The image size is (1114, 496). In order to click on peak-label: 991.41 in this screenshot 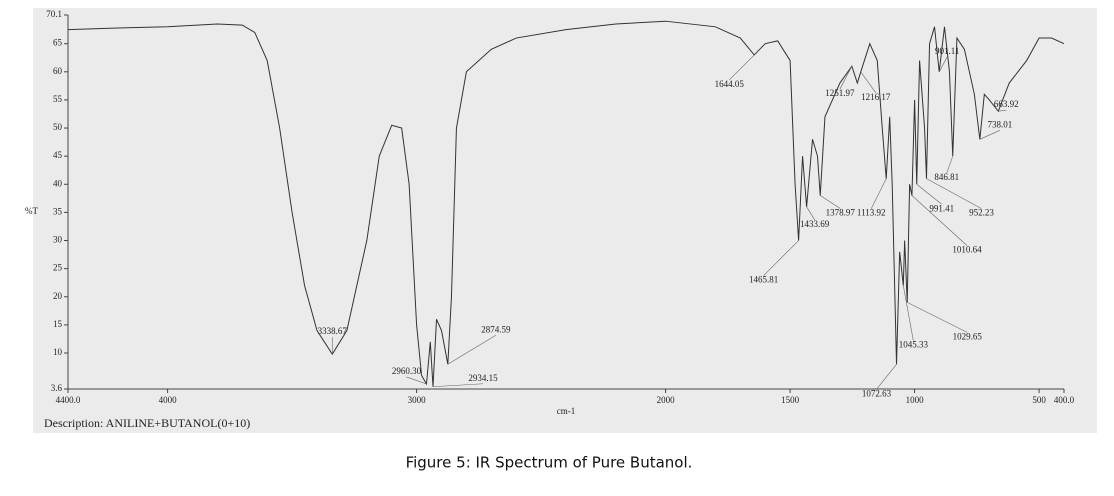, I will do `click(941, 208)`.